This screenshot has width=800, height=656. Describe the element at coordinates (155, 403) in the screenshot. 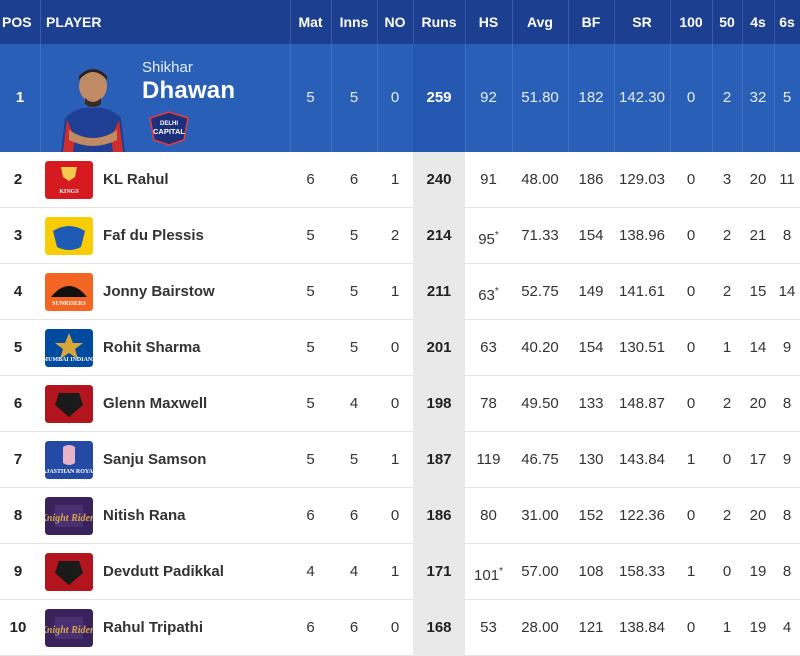

I see `player-name: Glenn Maxwell` at that location.